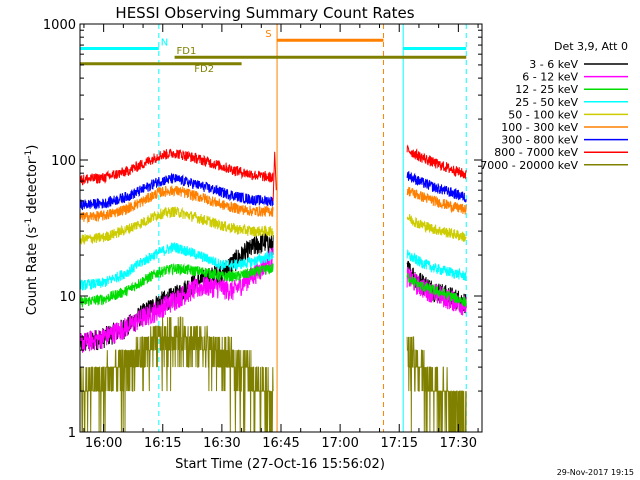 This screenshot has width=640, height=480. I want to click on y-axis-label-main: Count Rate (s, so click(32, 271).